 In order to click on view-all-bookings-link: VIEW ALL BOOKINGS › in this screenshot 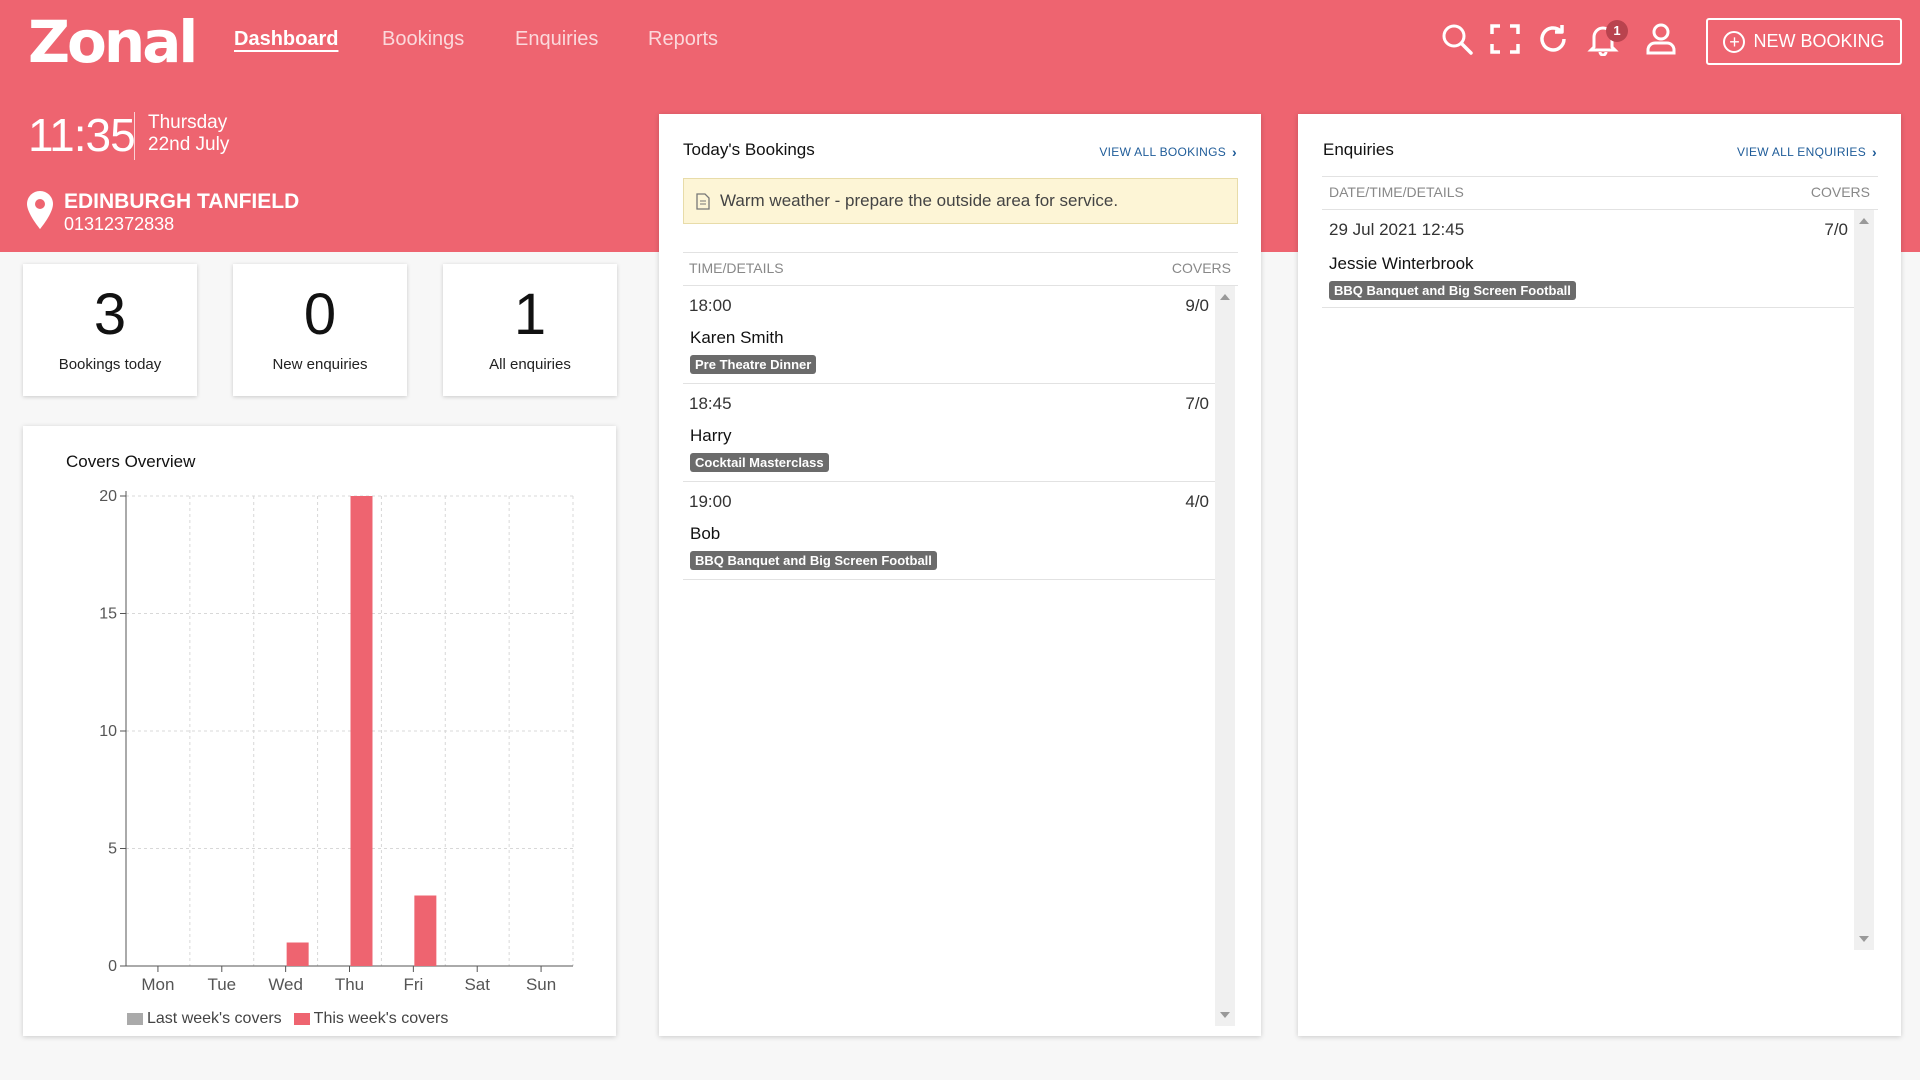, I will do `click(1168, 152)`.